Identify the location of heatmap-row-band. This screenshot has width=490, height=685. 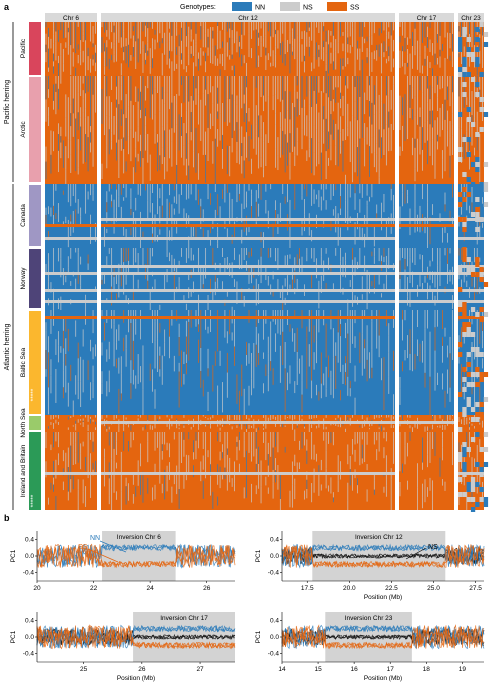
(71, 473).